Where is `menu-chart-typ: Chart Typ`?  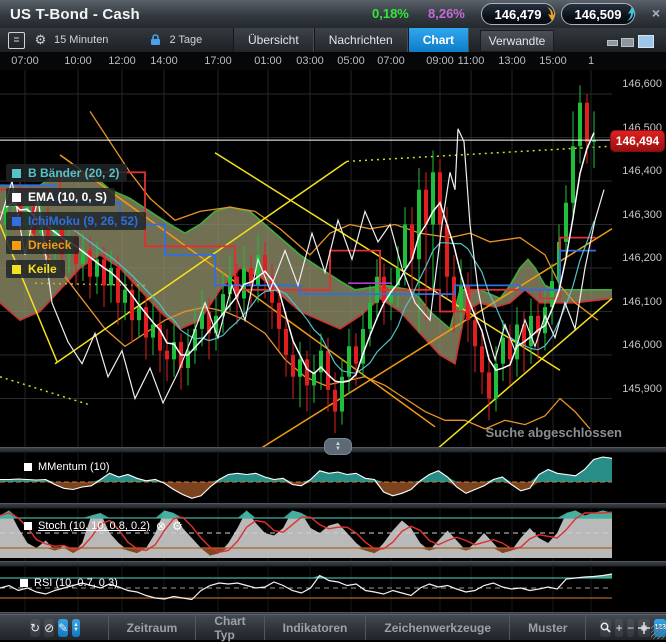
menu-chart-typ: Chart Typ is located at coordinates (230, 628).